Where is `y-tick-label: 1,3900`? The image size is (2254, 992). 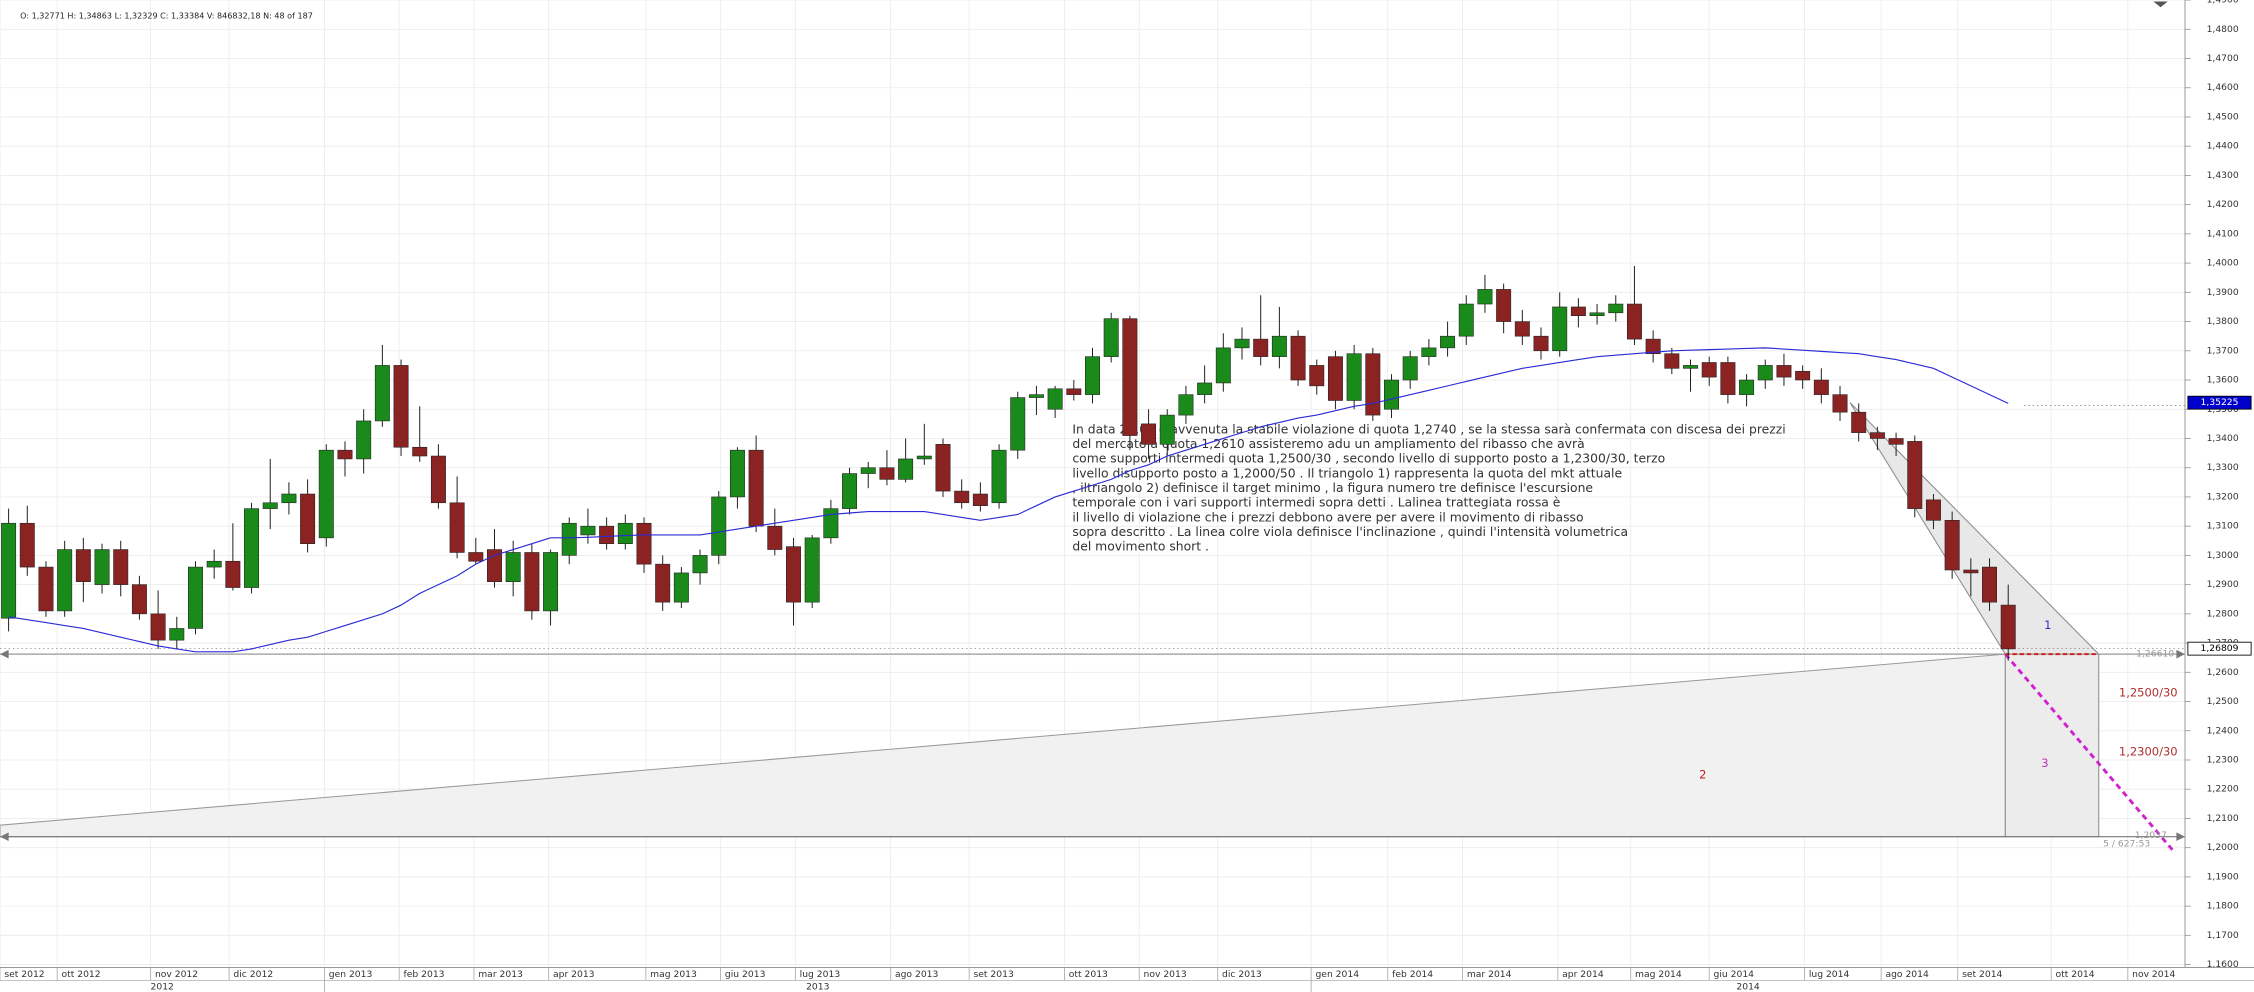
y-tick-label: 1,3900 is located at coordinates (2223, 292).